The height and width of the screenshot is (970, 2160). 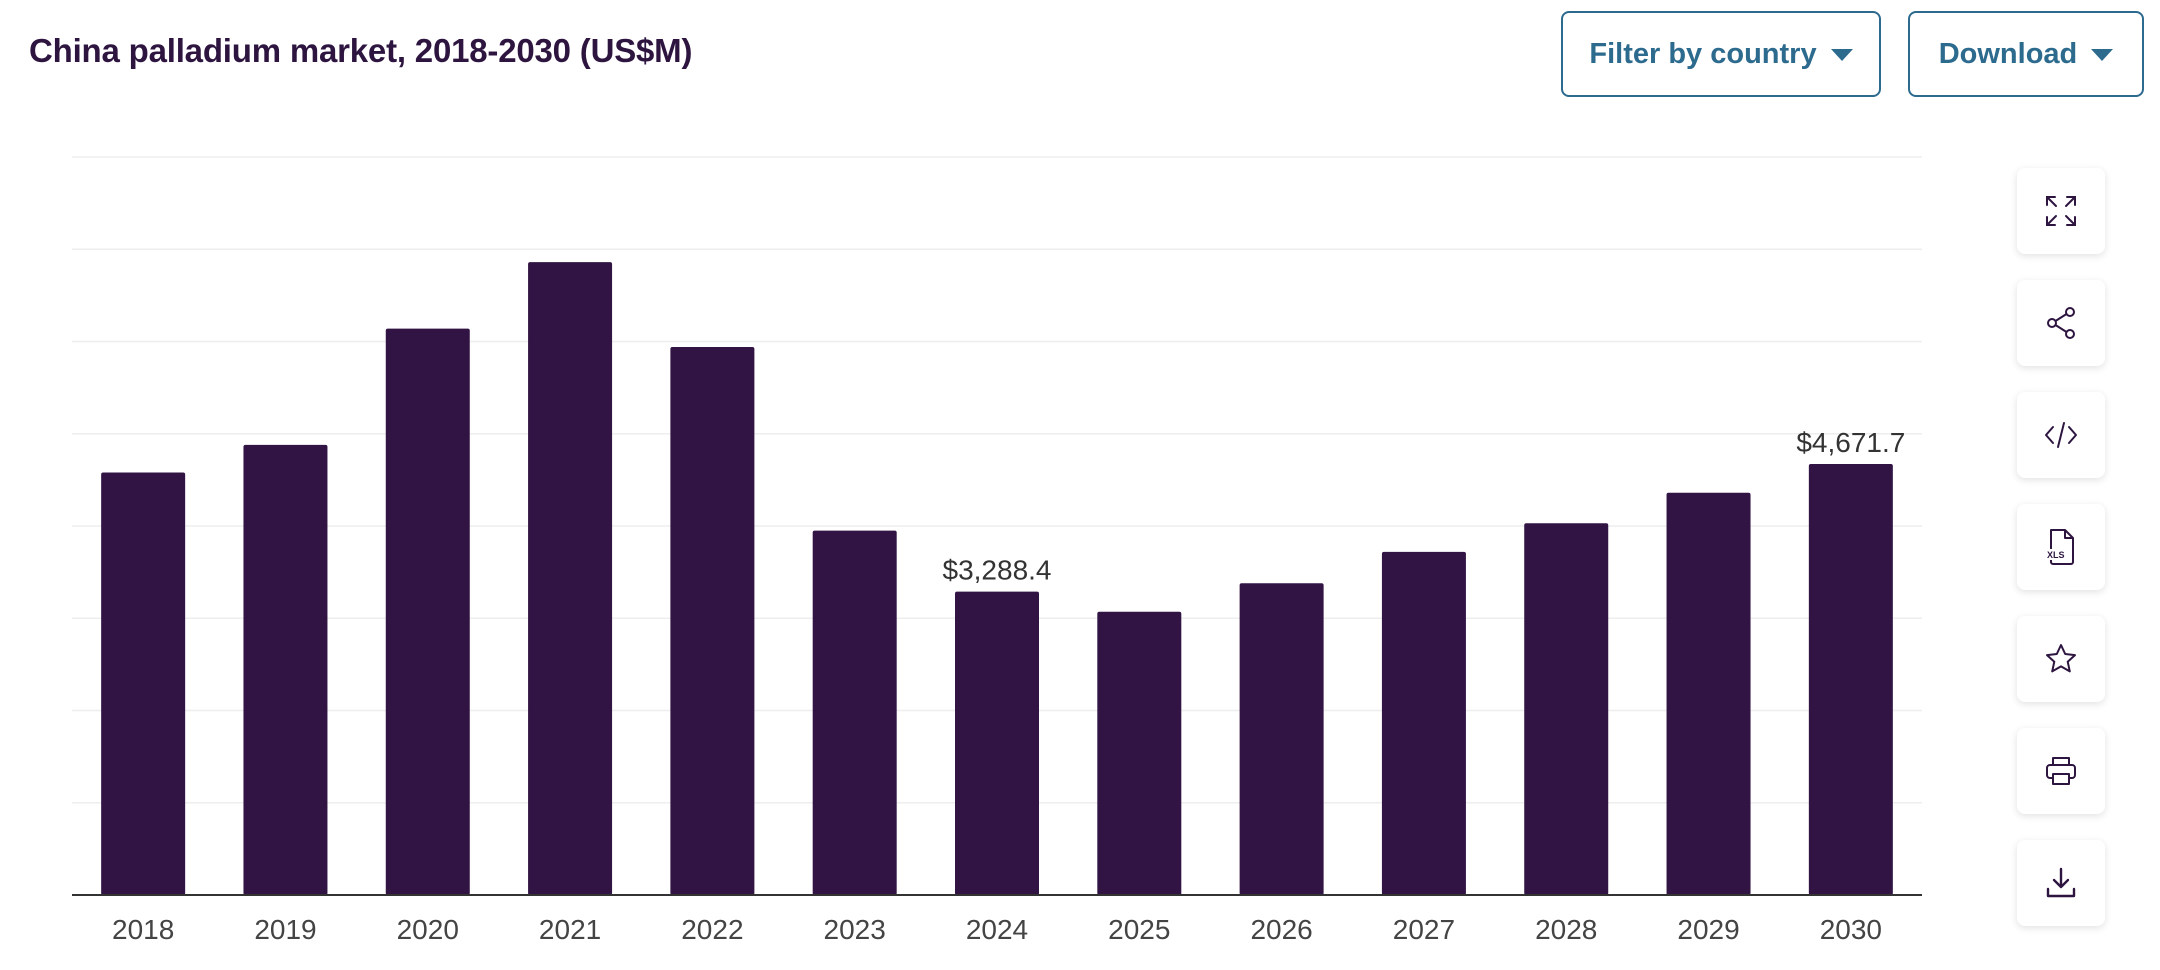 I want to click on print-button, so click(x=2061, y=771).